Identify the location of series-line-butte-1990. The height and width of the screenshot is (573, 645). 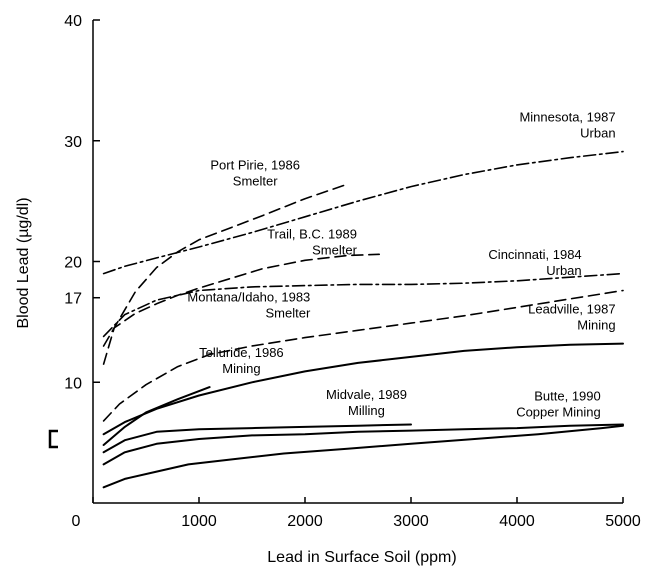
(363, 444).